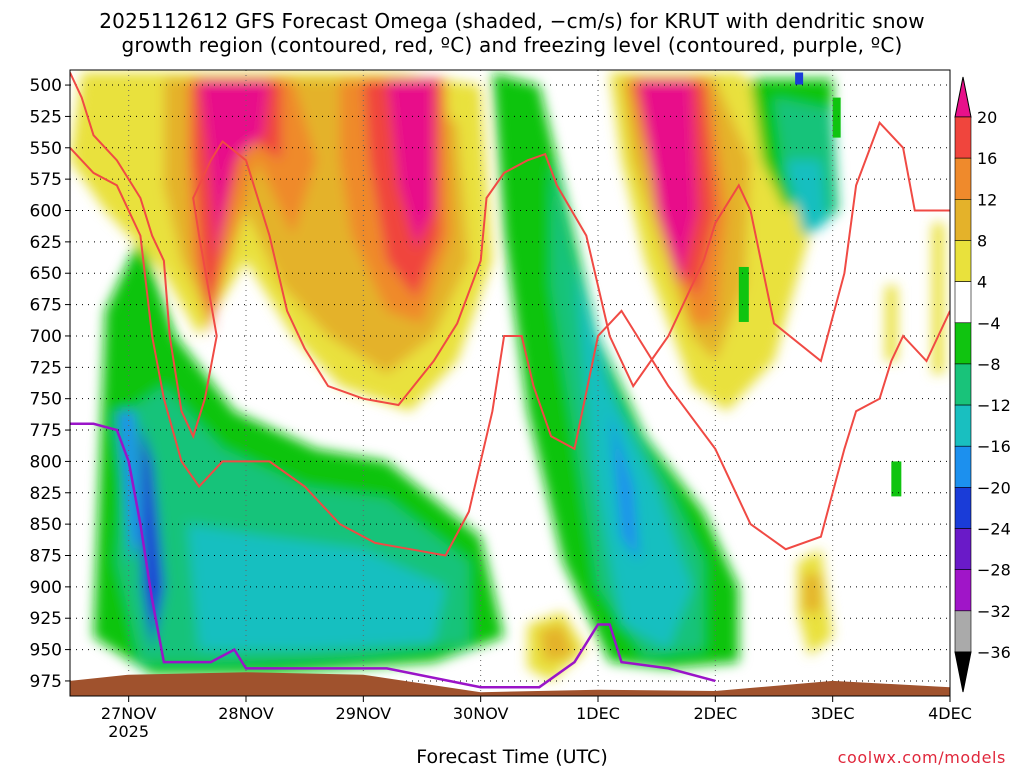  Describe the element at coordinates (982, 240) in the screenshot. I see `colorbar-tick-3: 8` at that location.